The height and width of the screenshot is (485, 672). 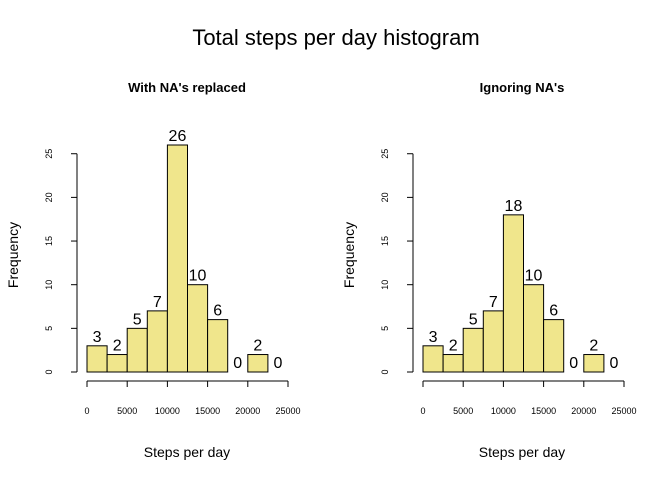 What do you see at coordinates (178, 136) in the screenshot?
I see `bar-value-label: 26` at bounding box center [178, 136].